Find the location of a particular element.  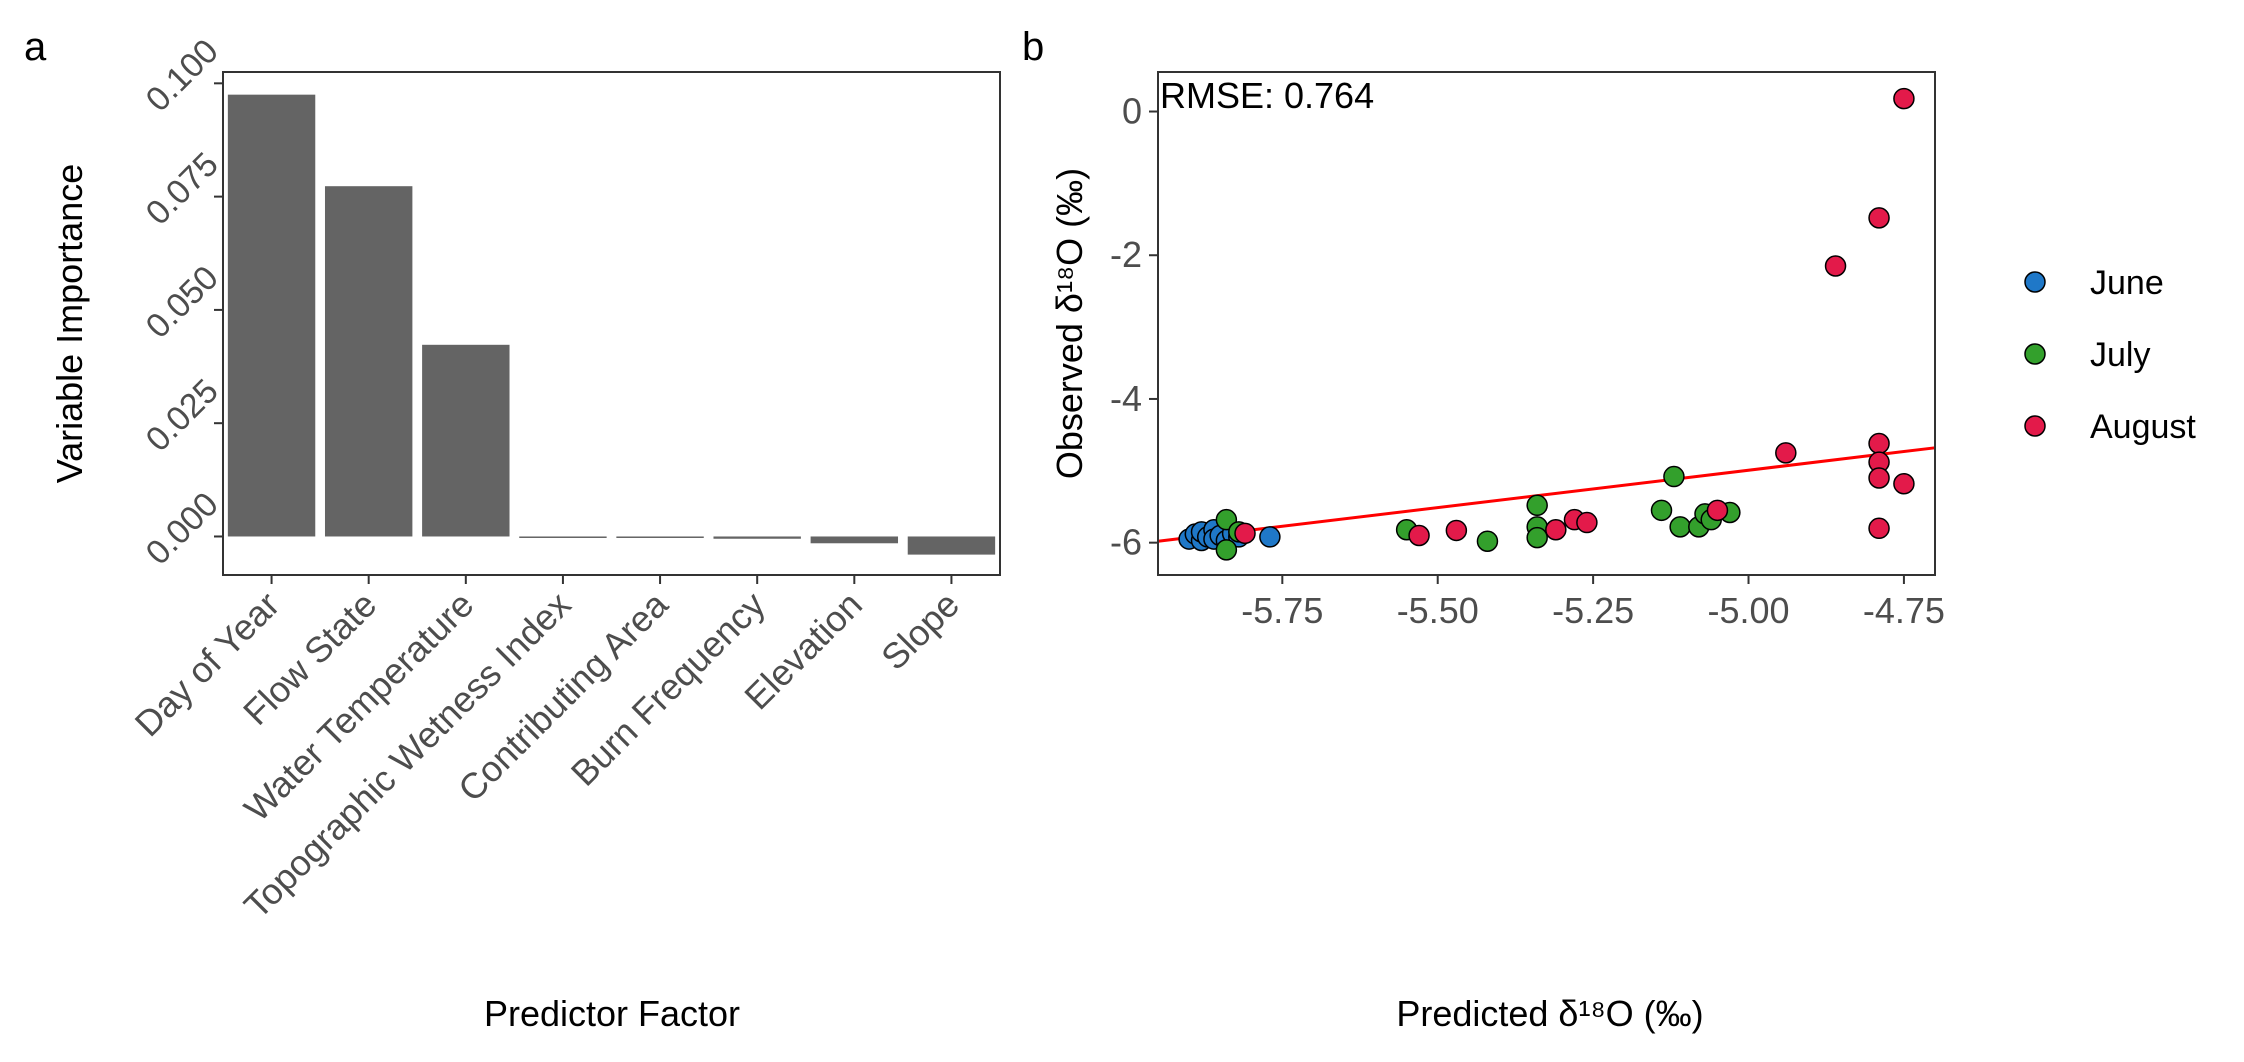

panel-b-rmse-annotation: RMSE: 0.764 is located at coordinates (1267, 95).